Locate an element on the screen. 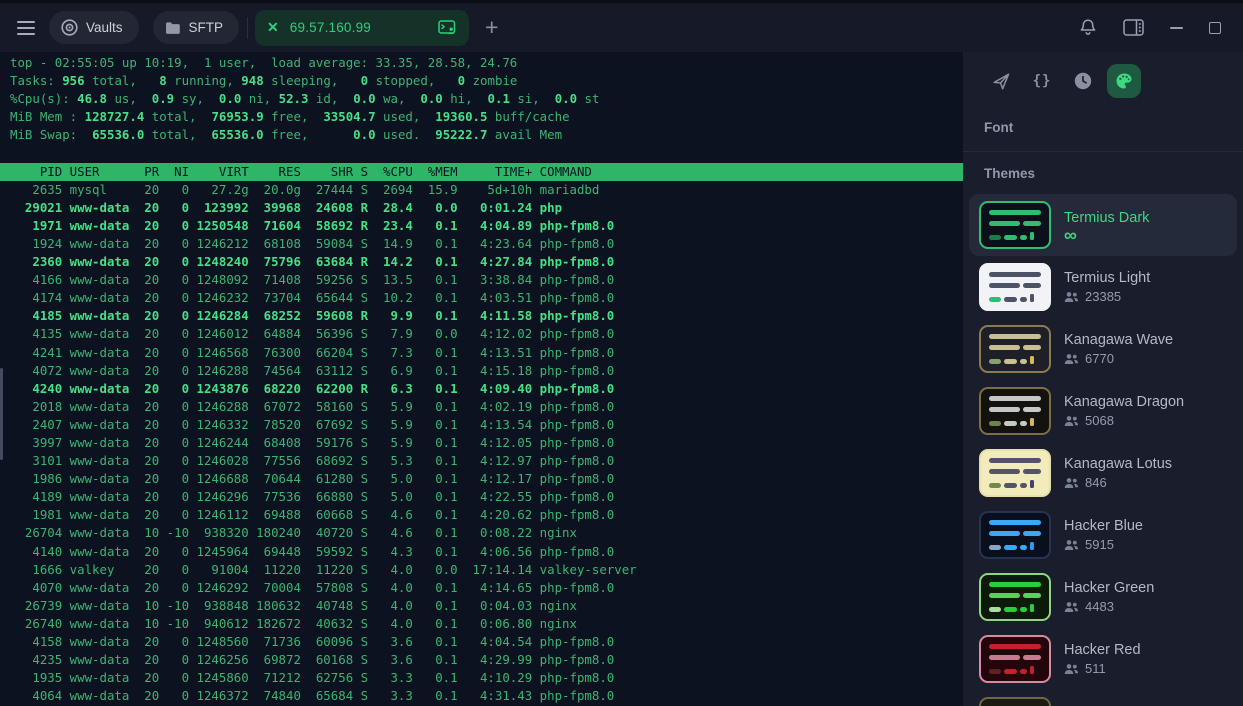  send-command-icon is located at coordinates (1001, 81).